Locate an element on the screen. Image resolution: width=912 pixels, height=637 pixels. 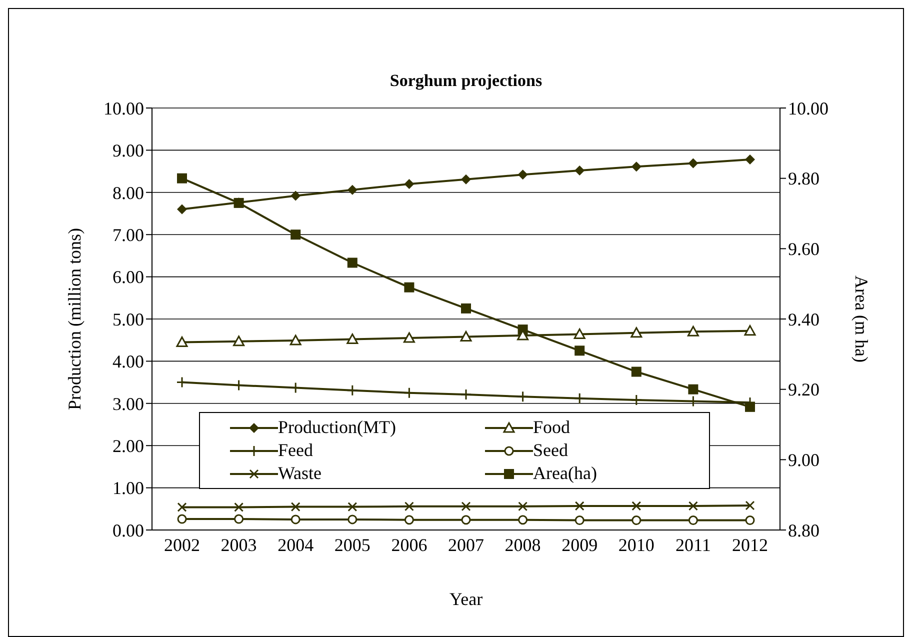
y-tick-label: 3.00 is located at coordinates (128, 404).